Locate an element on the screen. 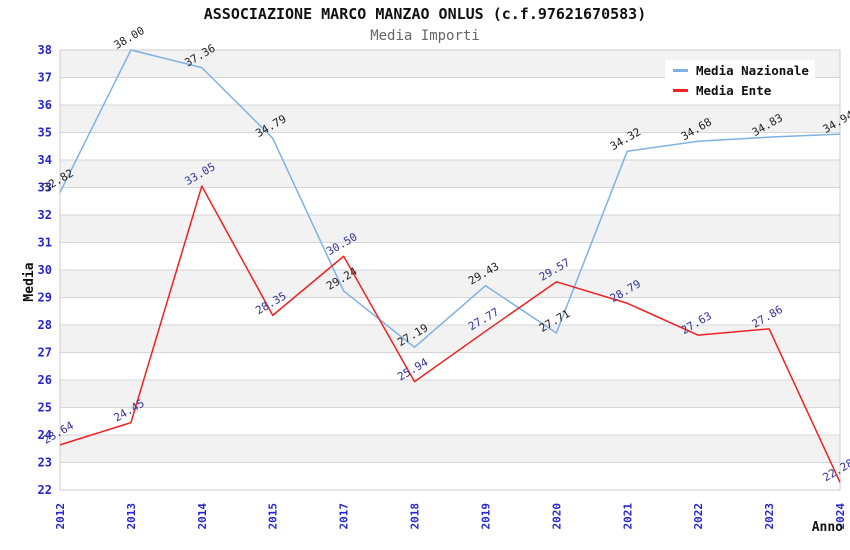  x-tick-label: 2022 is located at coordinates (698, 516).